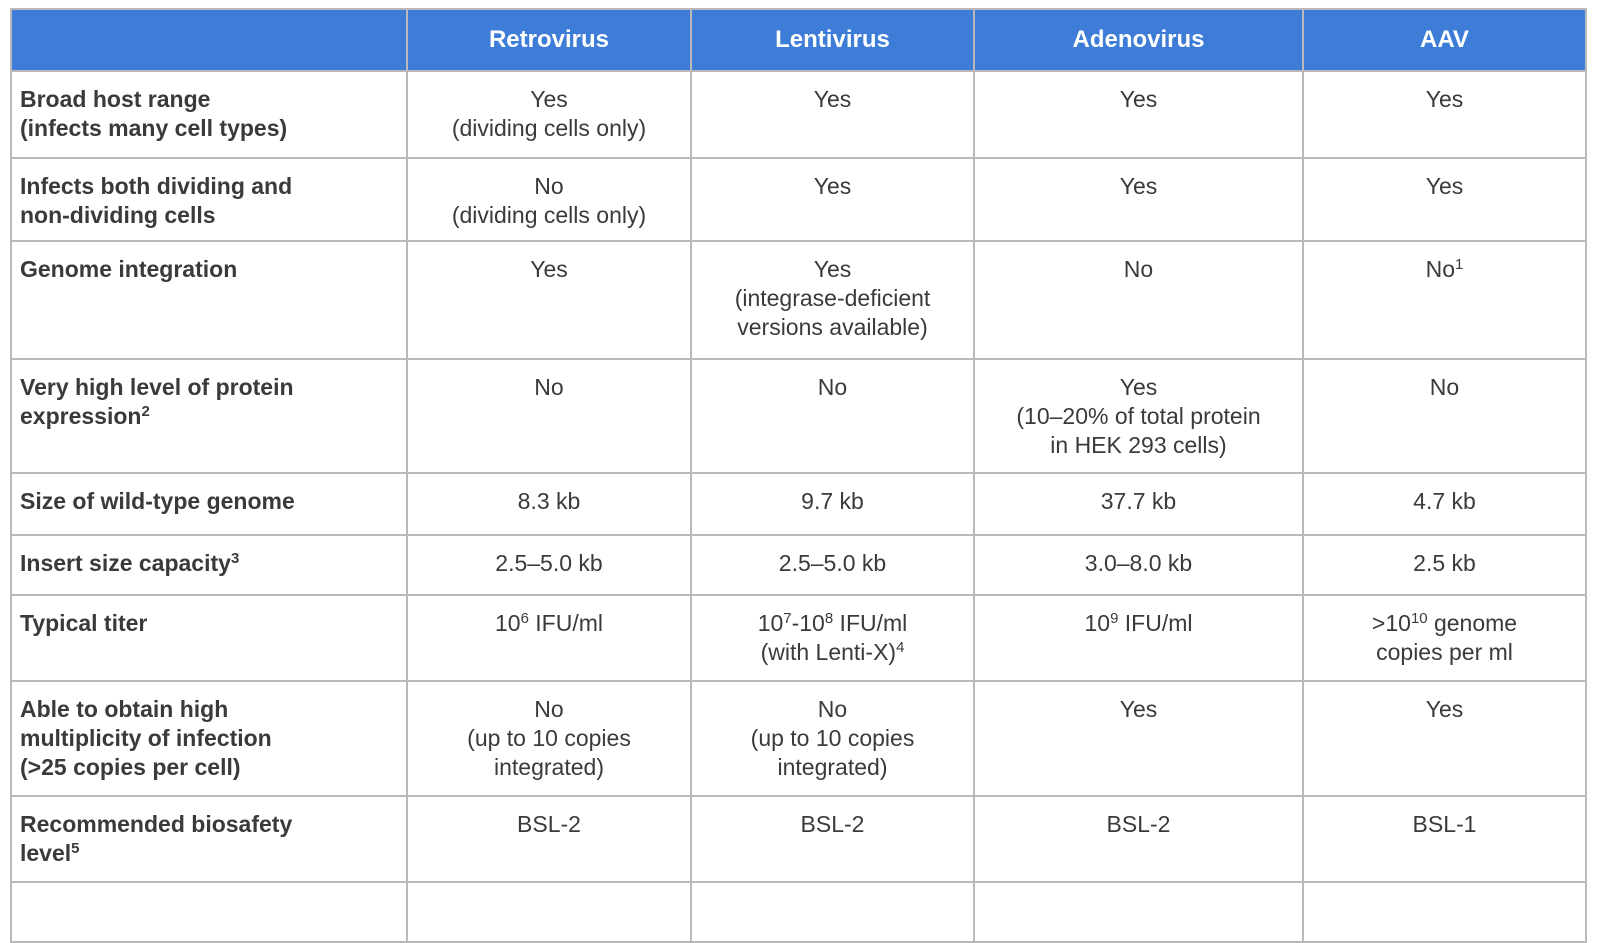  Describe the element at coordinates (209, 300) in the screenshot. I see `row-label: Genome integration` at that location.